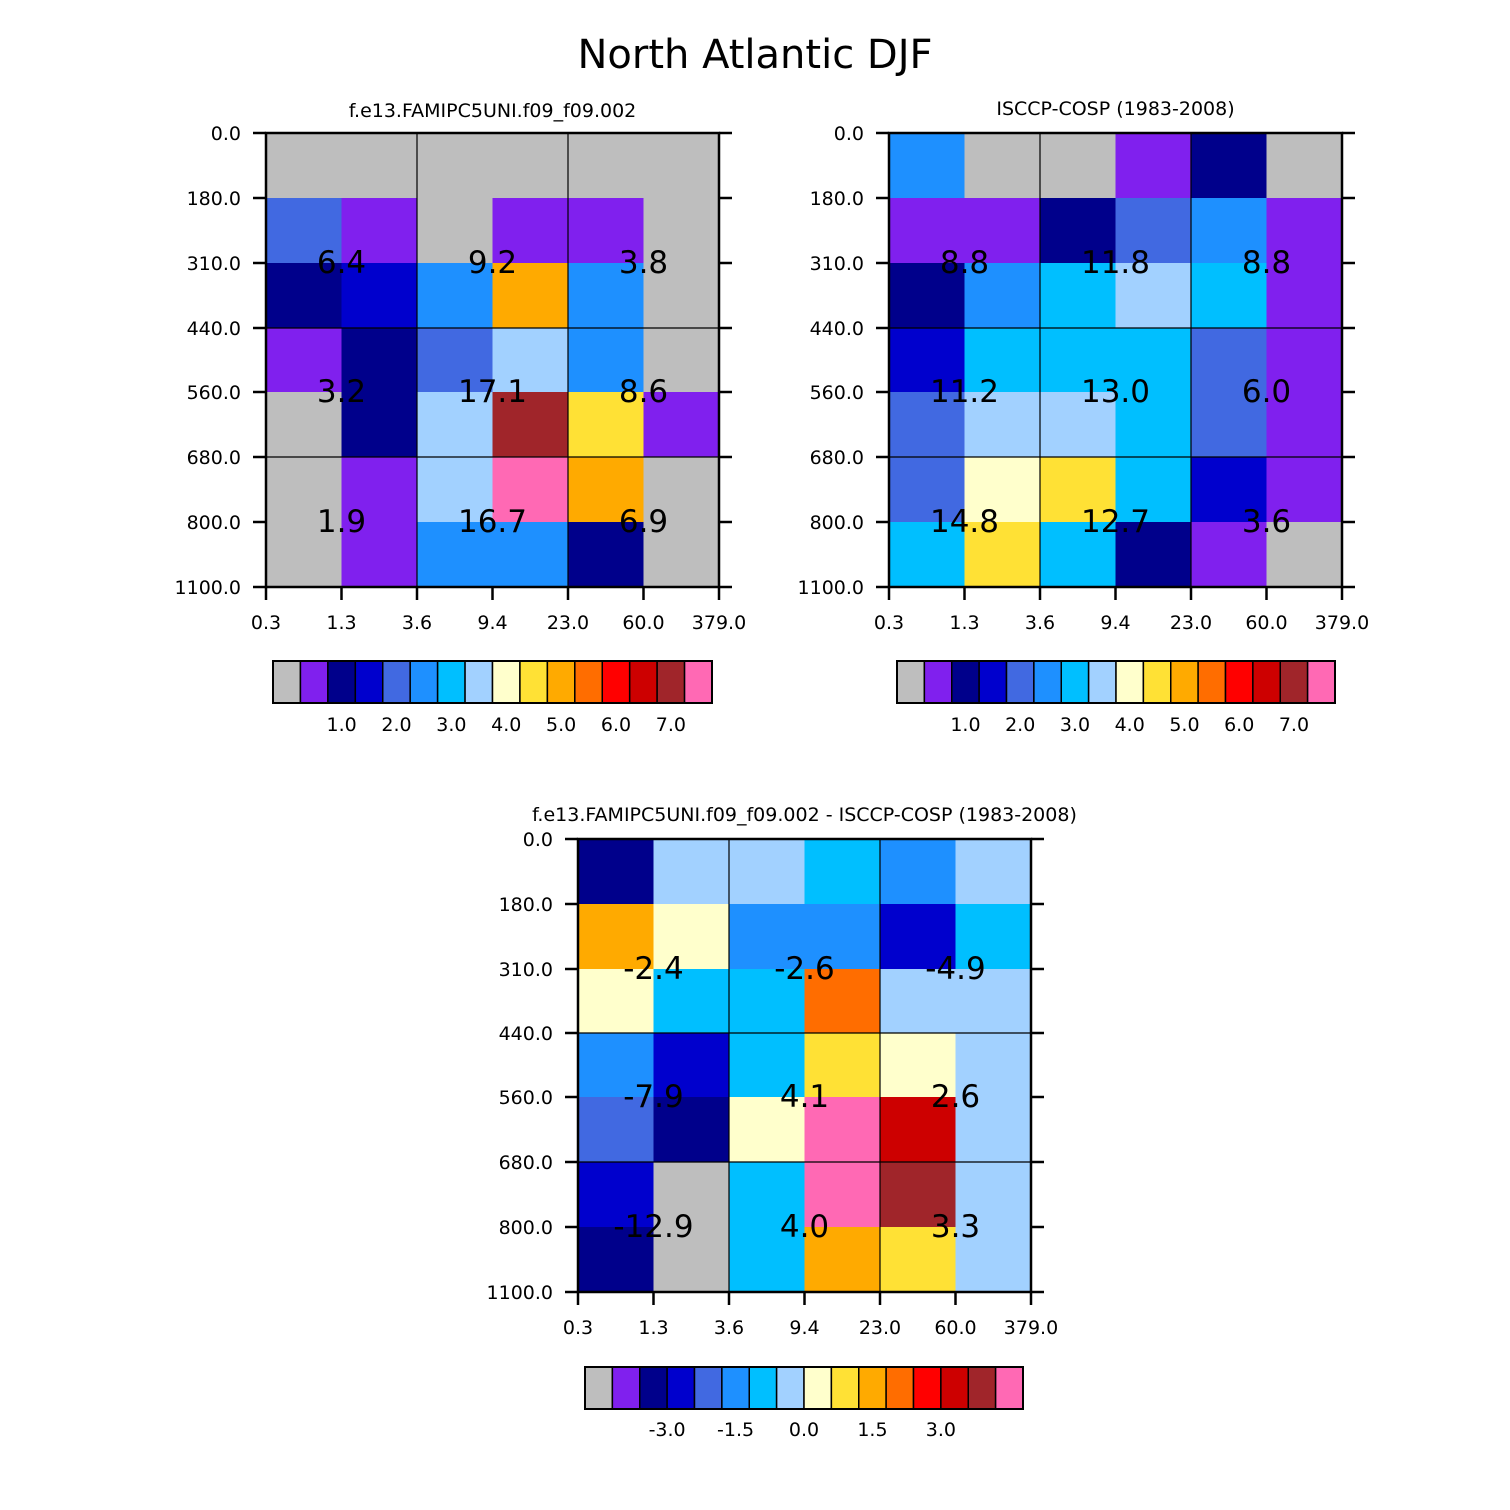  What do you see at coordinates (653, 1097) in the screenshot?
I see `cell-annotation: -7.9` at bounding box center [653, 1097].